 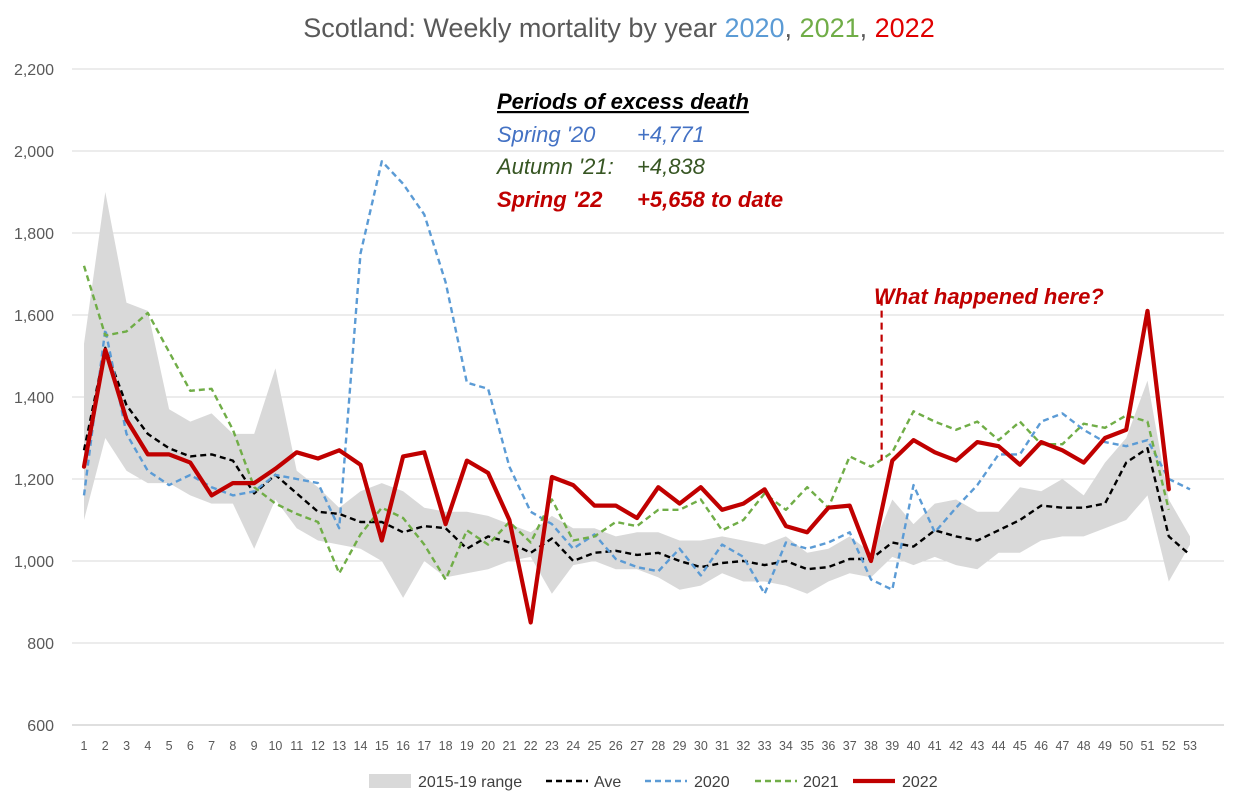 What do you see at coordinates (509, 746) in the screenshot?
I see `x-tick-label: 21` at bounding box center [509, 746].